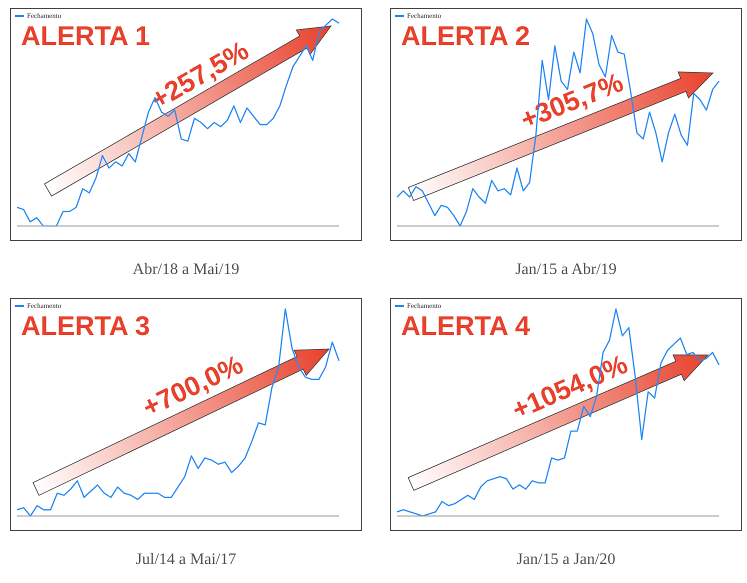  I want to click on chart-title: ALERTA 3, so click(85, 326).